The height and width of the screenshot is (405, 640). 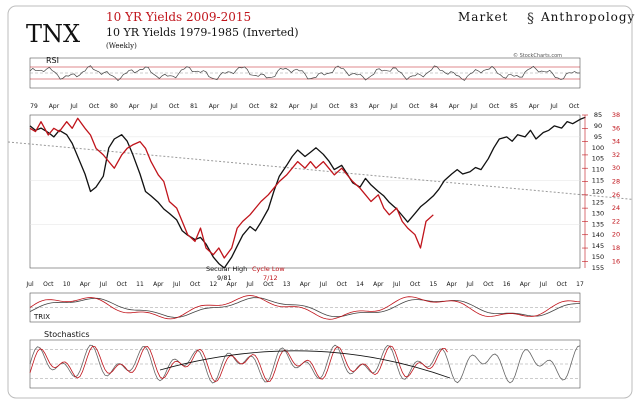 What do you see at coordinates (52, 60) in the screenshot?
I see `rsi-label: RSI` at bounding box center [52, 60].